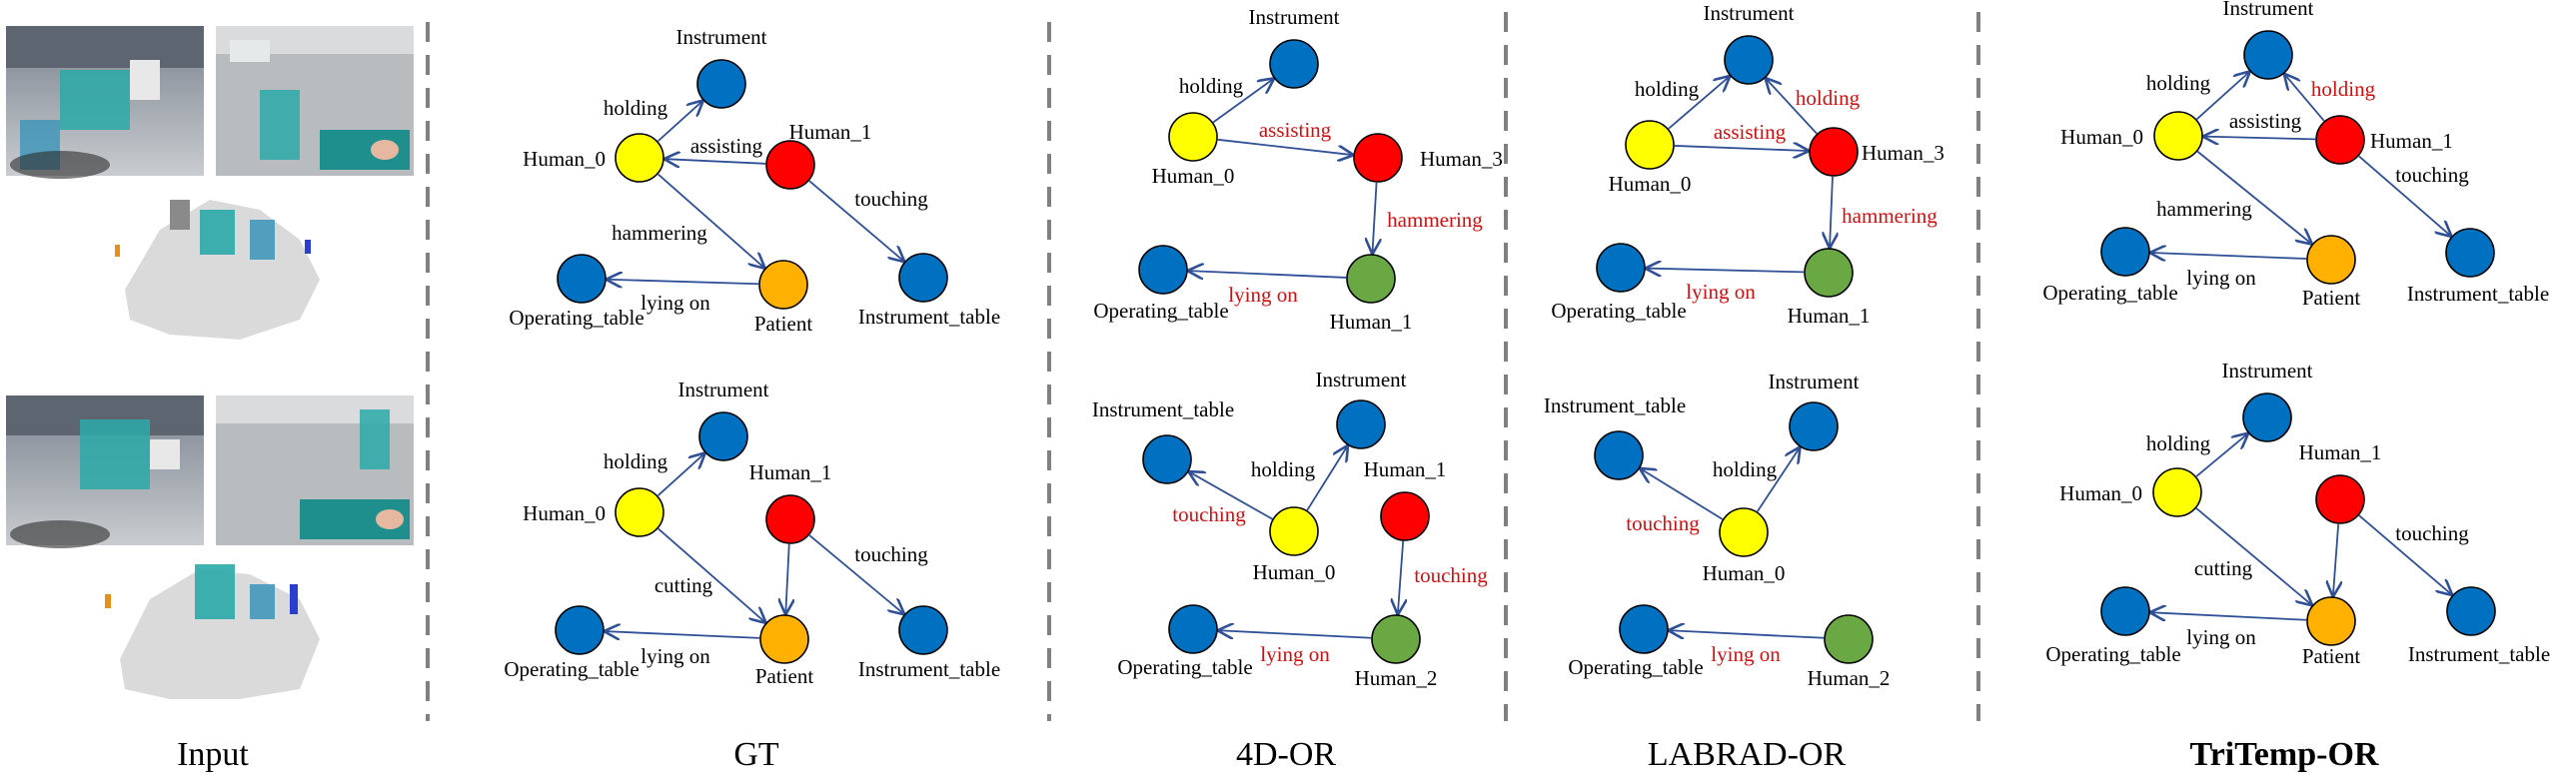 Image resolution: width=2576 pixels, height=780 pixels. I want to click on edge-label-human_1-to-instrument: holding, so click(2343, 89).